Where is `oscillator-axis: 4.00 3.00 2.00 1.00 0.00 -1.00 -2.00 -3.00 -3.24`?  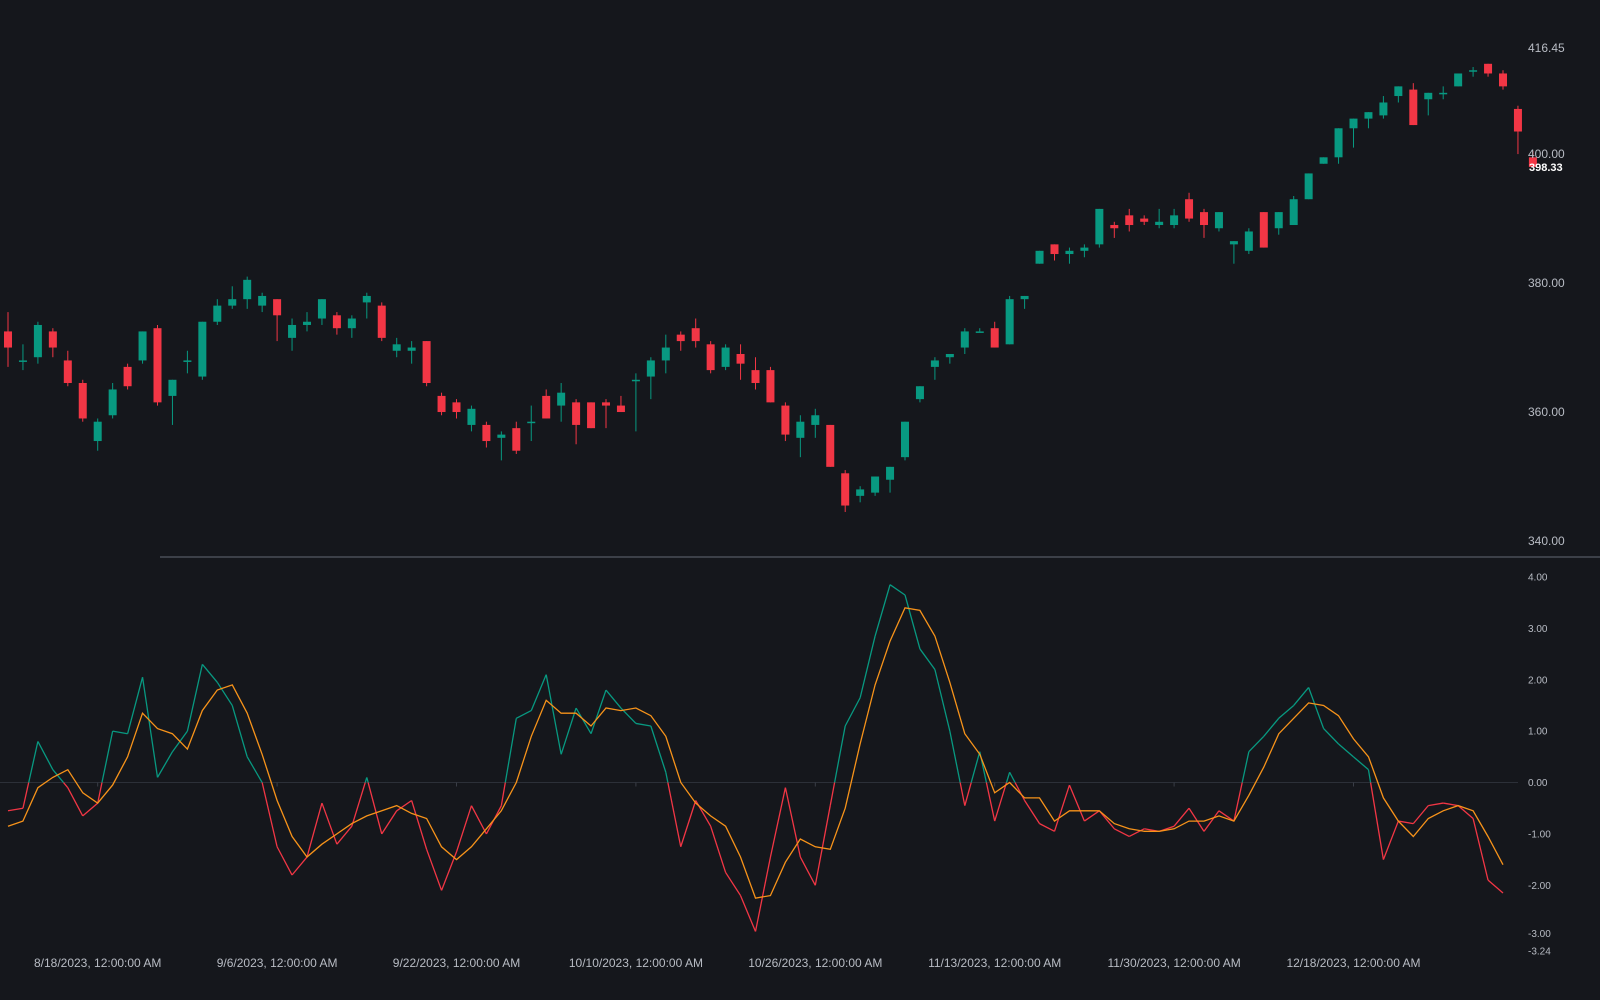
oscillator-axis: 4.00 3.00 2.00 1.00 0.00 -1.00 -2.00 -3.00 -3.24 is located at coordinates (1539, 765).